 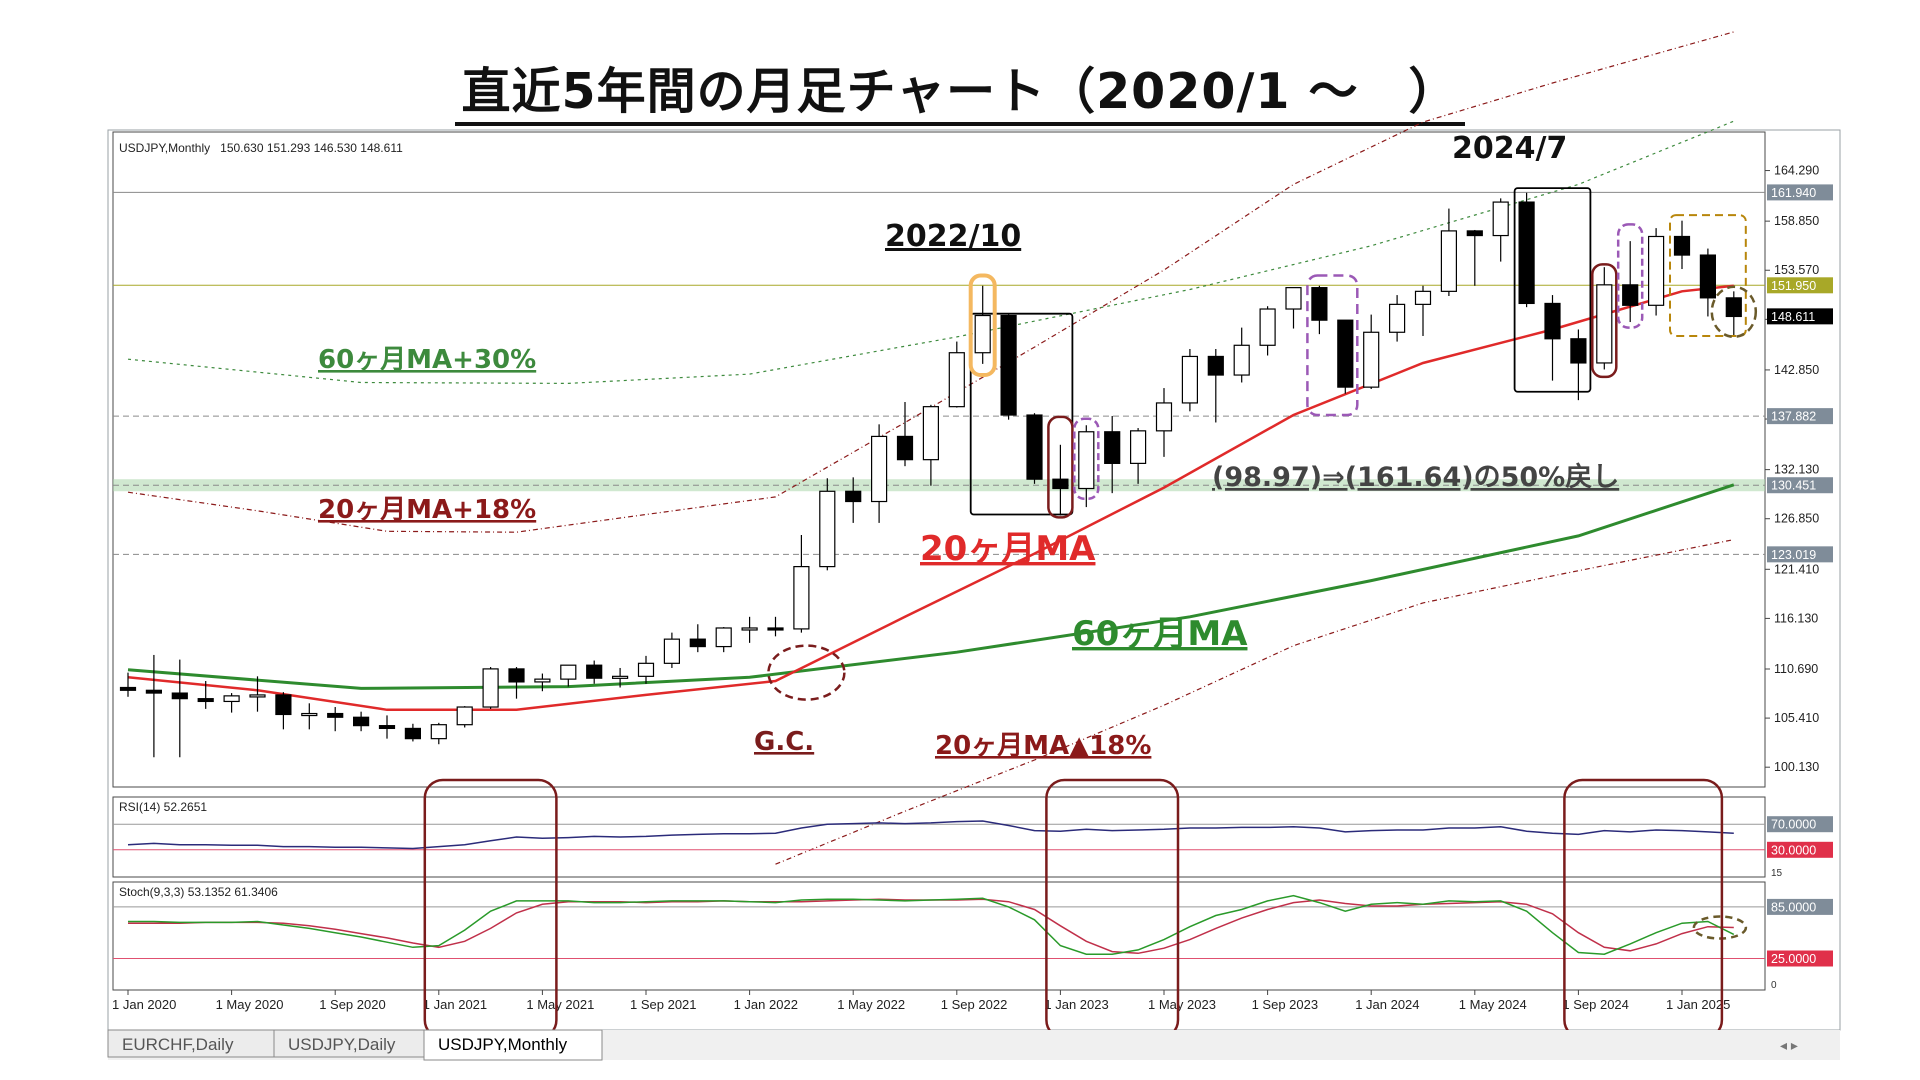 What do you see at coordinates (1793, 825) in the screenshot?
I see `rsi-level-tag-label: 70.0000` at bounding box center [1793, 825].